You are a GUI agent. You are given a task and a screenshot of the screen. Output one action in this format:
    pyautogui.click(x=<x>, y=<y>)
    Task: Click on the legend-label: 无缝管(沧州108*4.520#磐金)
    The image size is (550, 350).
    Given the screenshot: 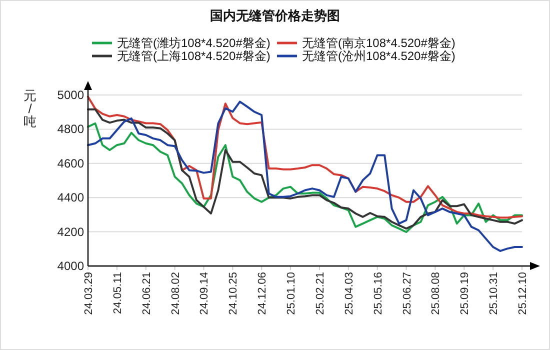 What is the action you would take?
    pyautogui.click(x=379, y=56)
    